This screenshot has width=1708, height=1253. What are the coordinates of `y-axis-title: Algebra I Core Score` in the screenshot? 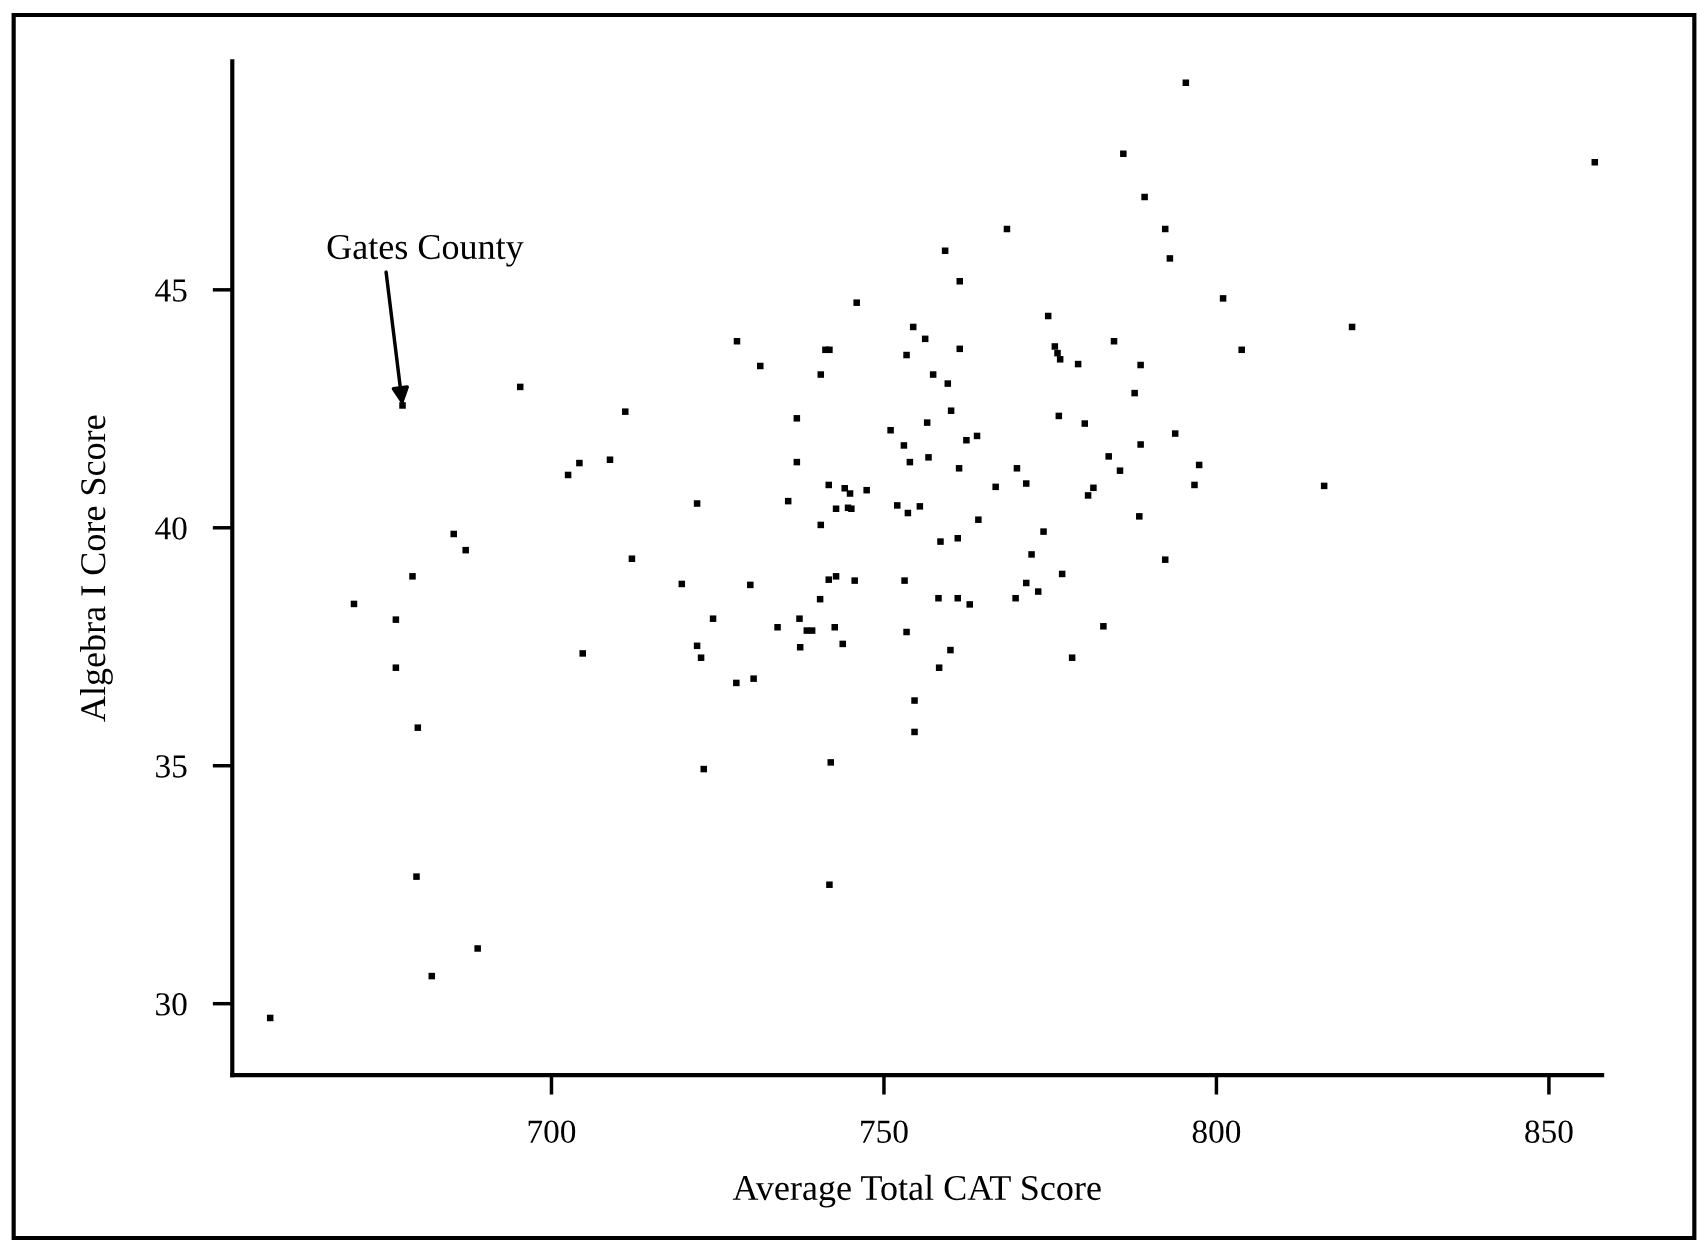 It's located at (96, 568).